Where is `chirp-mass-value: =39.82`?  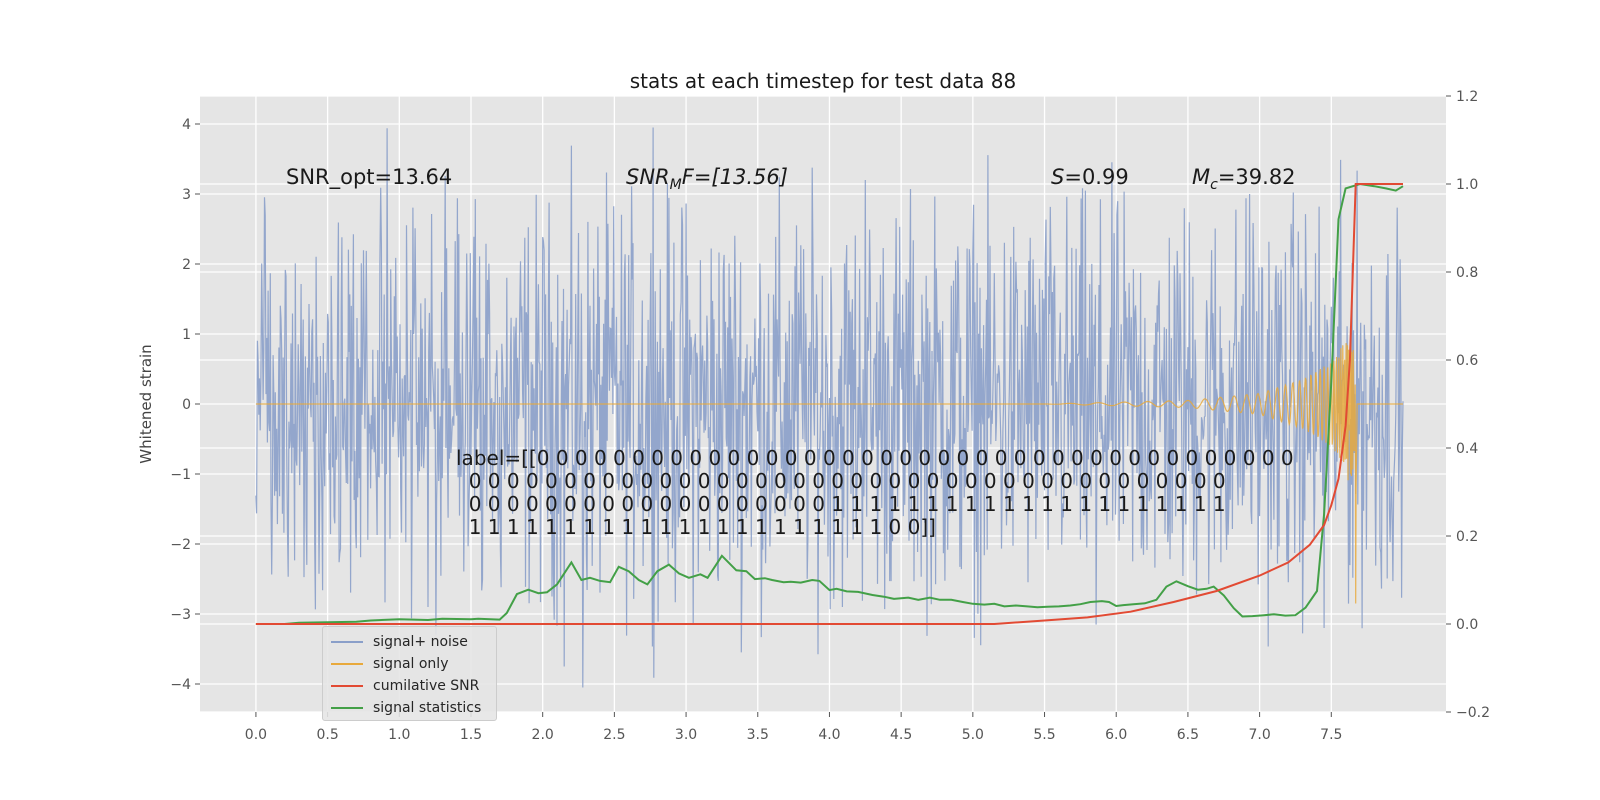
chirp-mass-value: =39.82 is located at coordinates (1257, 177).